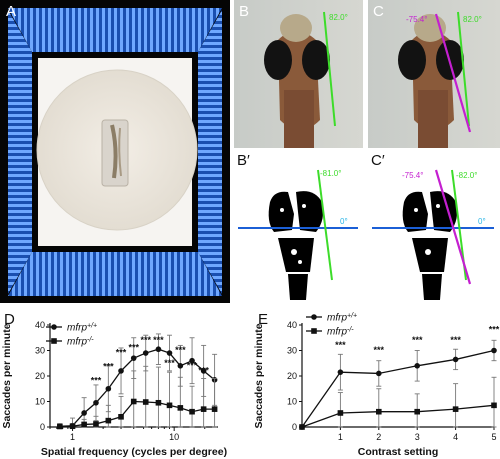 The height and width of the screenshot is (459, 500). I want to click on threshold-illustration-c: -75.4° -82.0° 0°, so click(434, 227).